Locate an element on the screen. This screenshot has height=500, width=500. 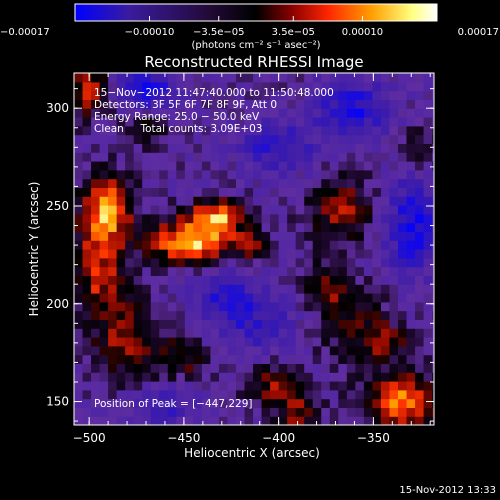
x-axis-label: Heliocentric X (arcsec) is located at coordinates (252, 453).